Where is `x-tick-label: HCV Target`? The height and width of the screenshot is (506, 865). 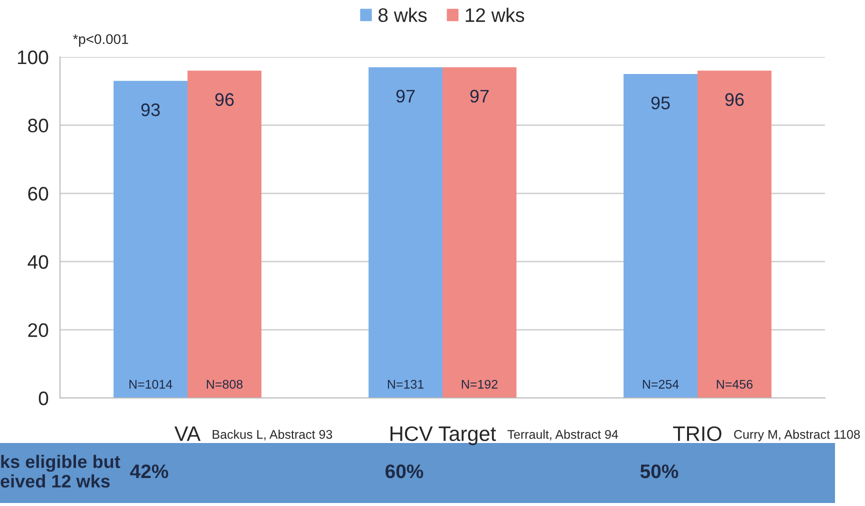 x-tick-label: HCV Target is located at coordinates (443, 436).